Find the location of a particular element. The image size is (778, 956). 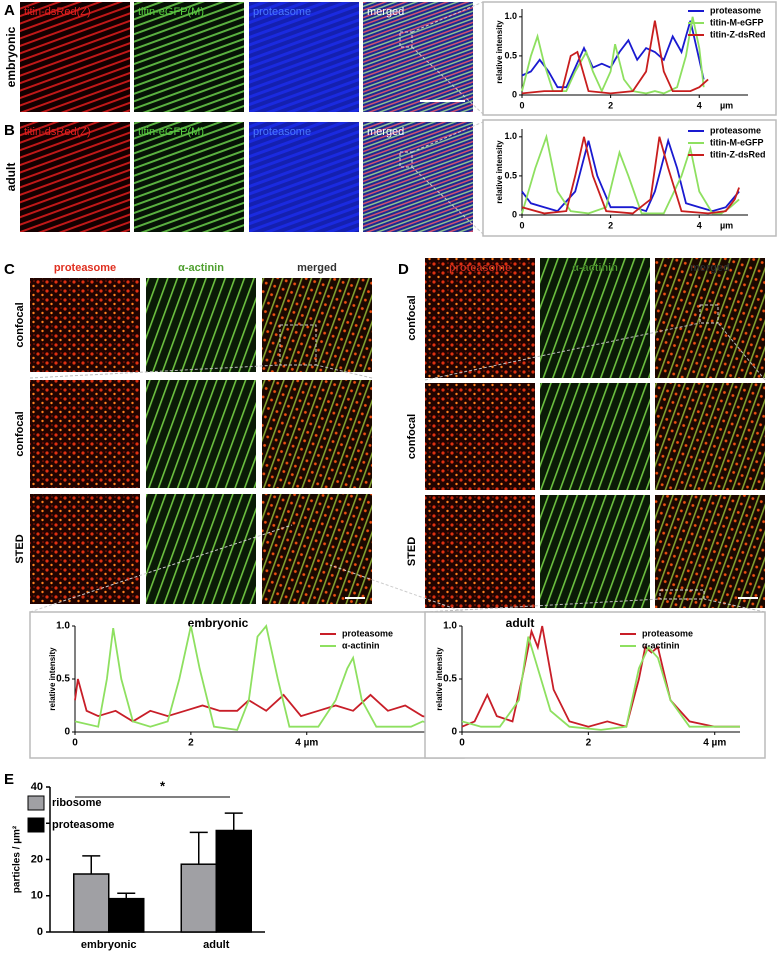

image-label: merged is located at coordinates (385, 12).